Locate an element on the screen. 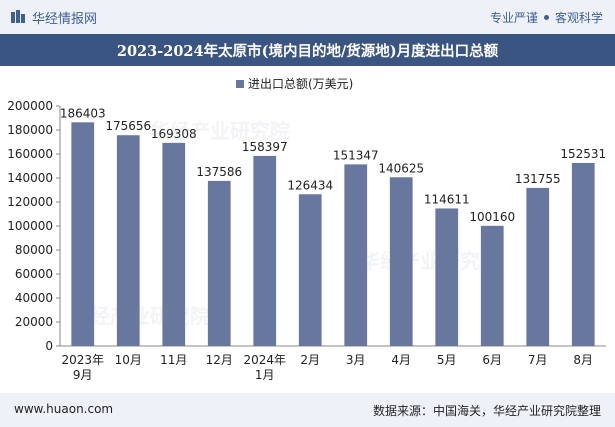  data-label: 151347 is located at coordinates (356, 155).